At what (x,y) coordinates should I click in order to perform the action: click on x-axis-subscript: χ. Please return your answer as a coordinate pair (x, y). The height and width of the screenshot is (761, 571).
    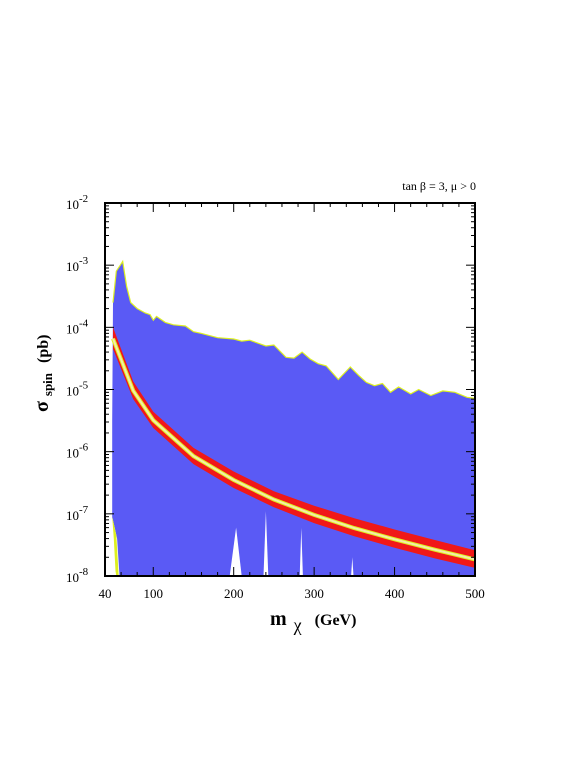
    Looking at the image, I should click on (297, 625).